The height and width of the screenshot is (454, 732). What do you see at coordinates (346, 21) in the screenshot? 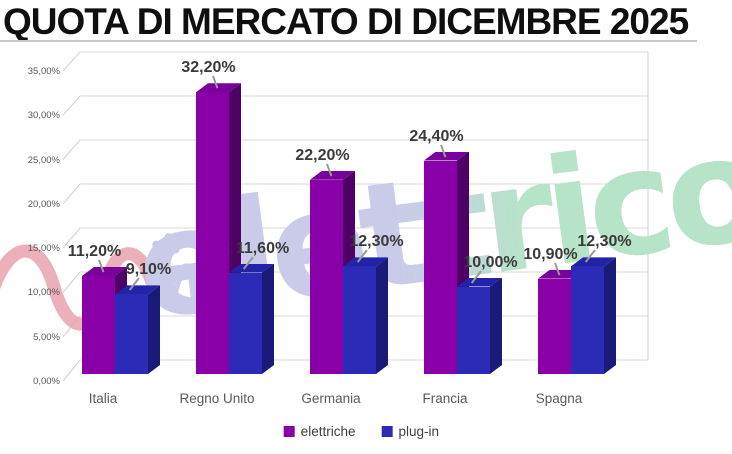
I see `chart-title: QUOTA DI MERCATO DI DICEMBRE 2025` at bounding box center [346, 21].